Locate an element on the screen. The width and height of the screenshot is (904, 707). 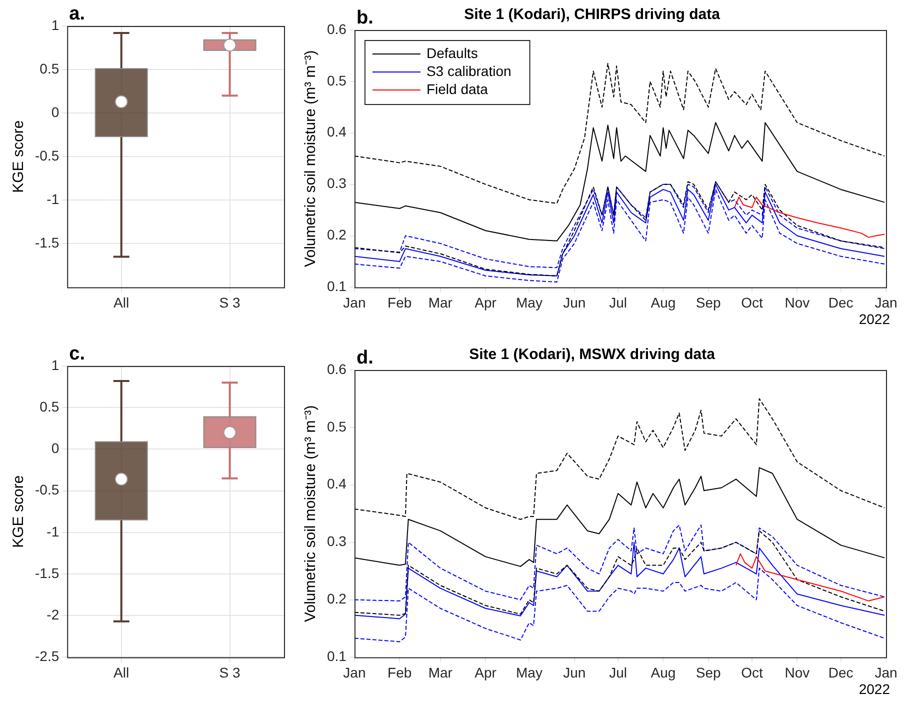
legend-label: Field data is located at coordinates (457, 88).